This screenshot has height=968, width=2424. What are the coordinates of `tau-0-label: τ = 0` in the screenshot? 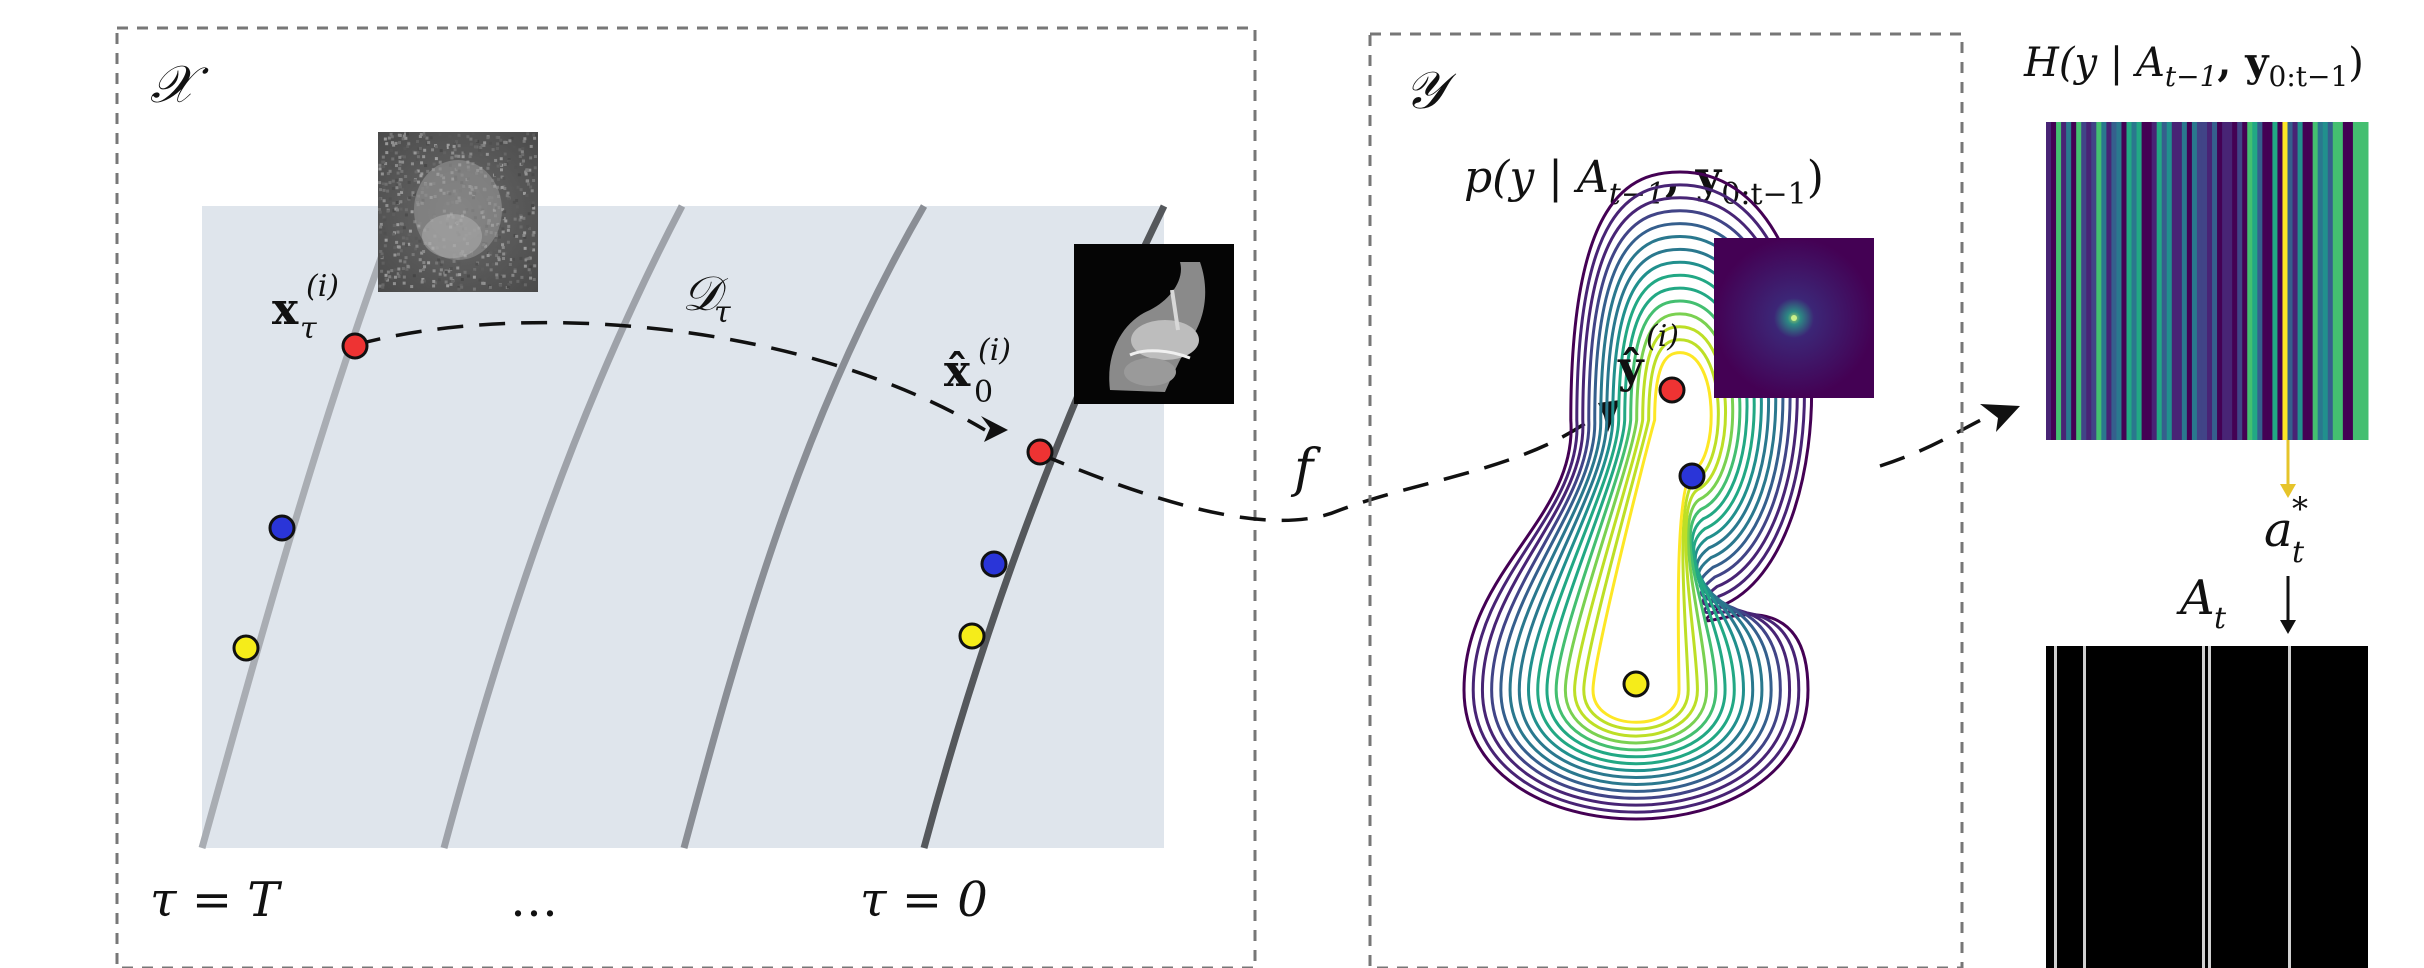 It's located at (924, 900).